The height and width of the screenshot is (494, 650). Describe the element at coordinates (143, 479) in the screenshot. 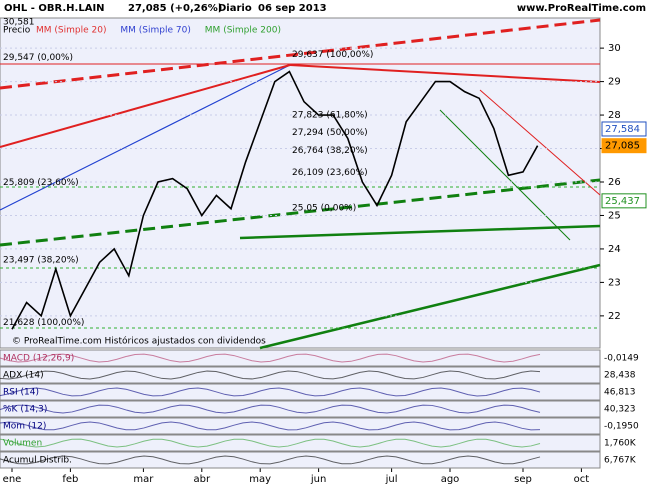

I see `x-tick-label: mar` at that location.